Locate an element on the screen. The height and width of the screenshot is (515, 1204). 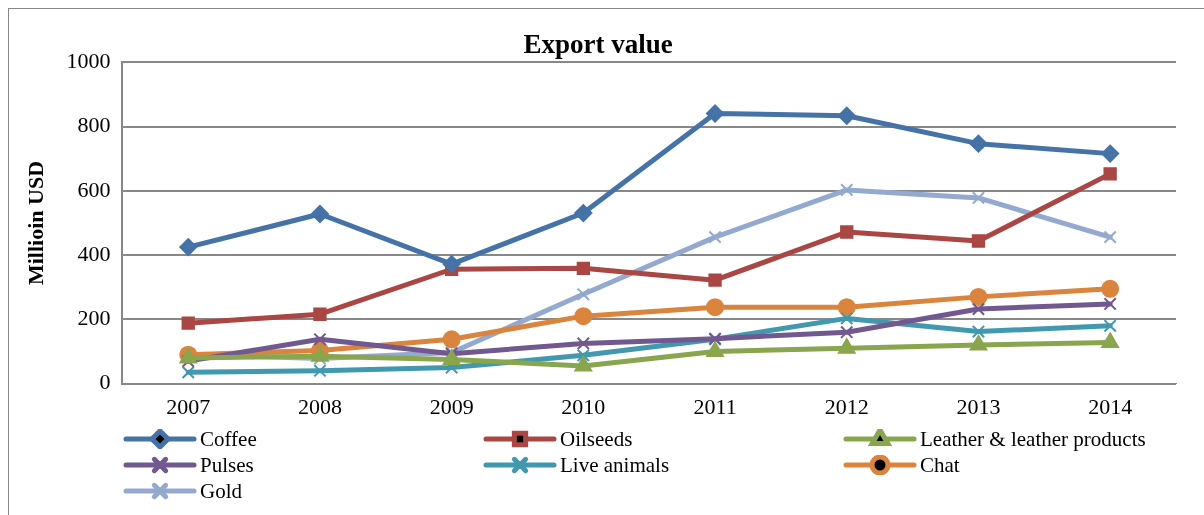
legend-label: Leather & leather products is located at coordinates (1033, 439).